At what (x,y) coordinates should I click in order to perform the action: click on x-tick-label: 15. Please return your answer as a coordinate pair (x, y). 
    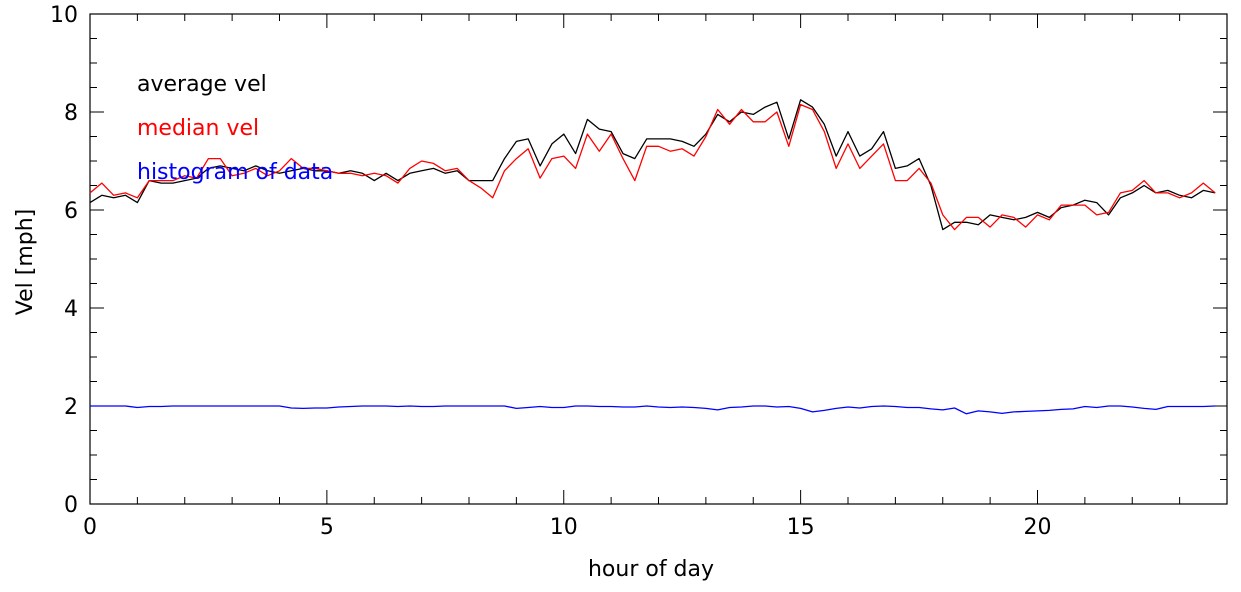
    Looking at the image, I should click on (801, 527).